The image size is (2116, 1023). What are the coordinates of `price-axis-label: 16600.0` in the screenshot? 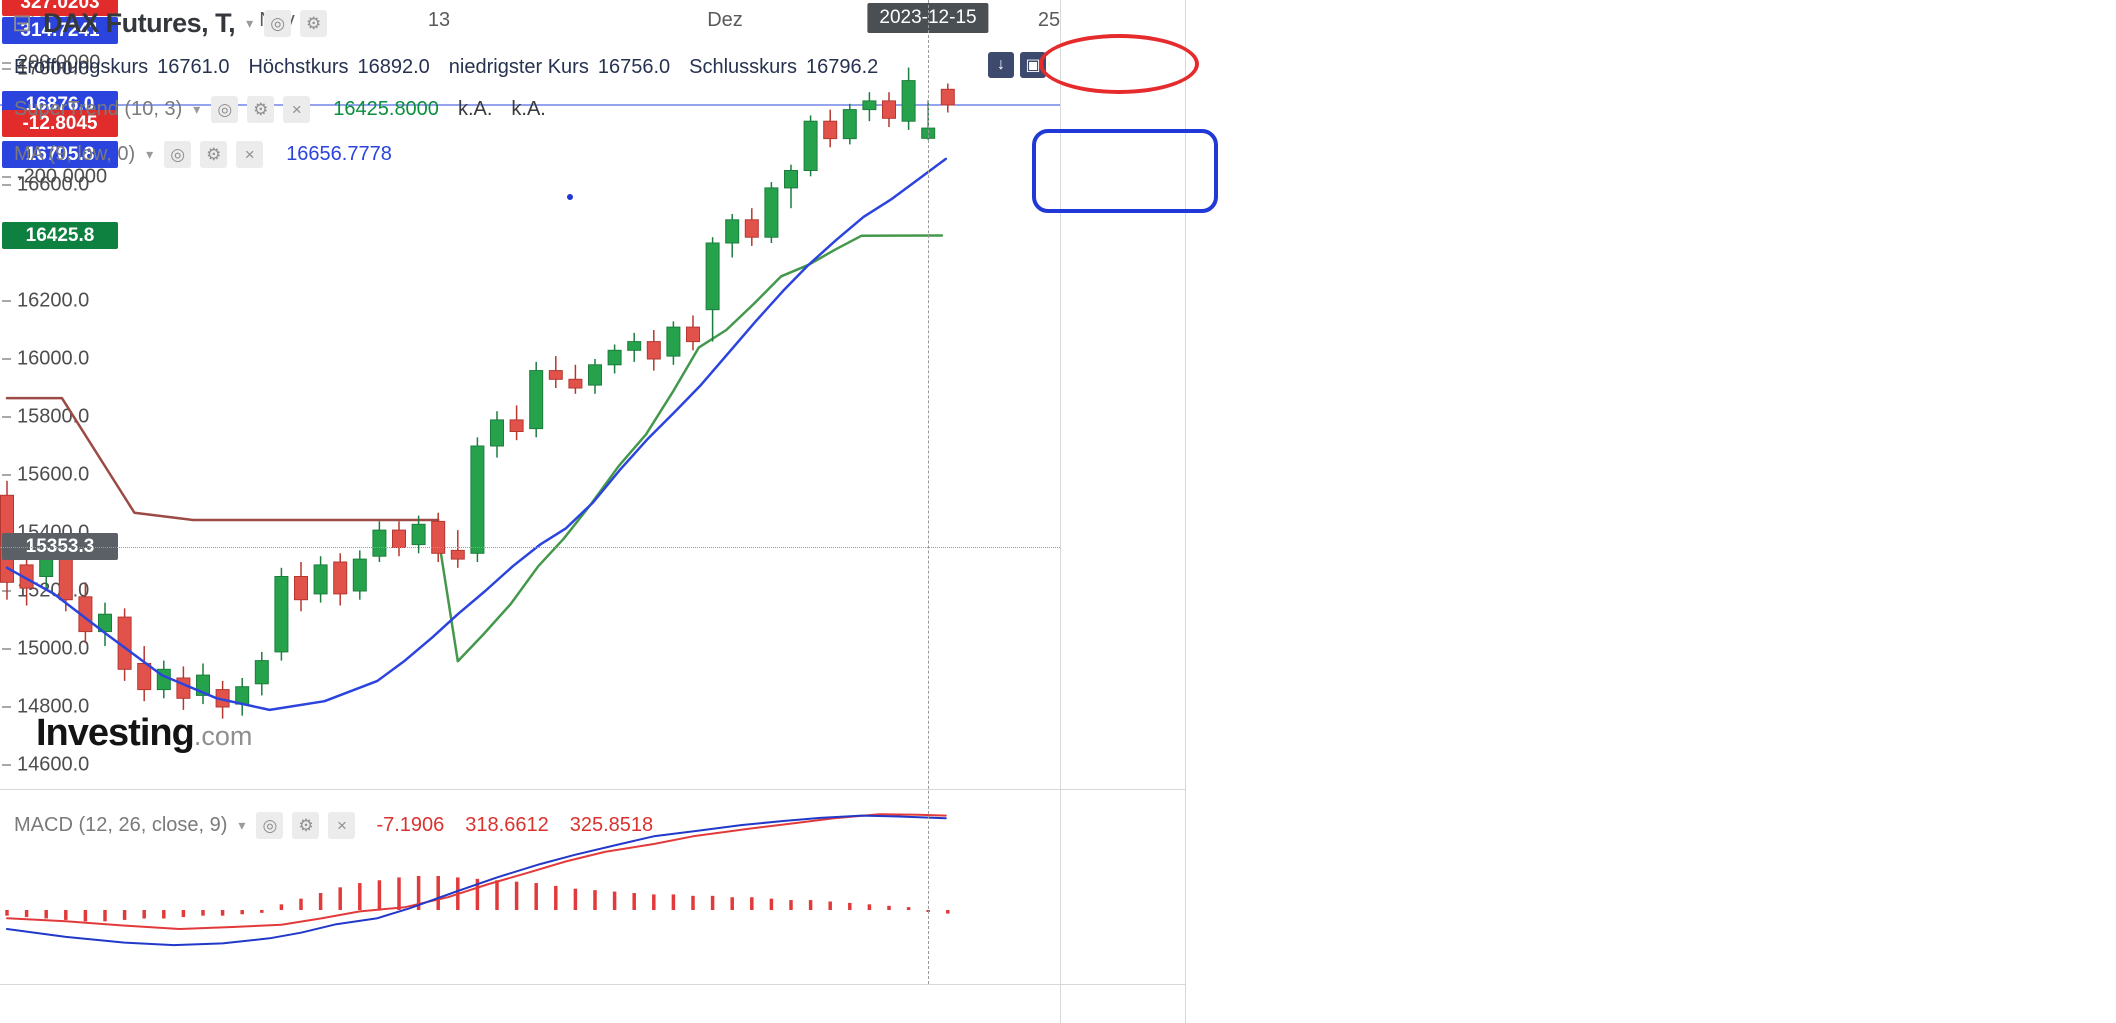 It's located at (53, 184).